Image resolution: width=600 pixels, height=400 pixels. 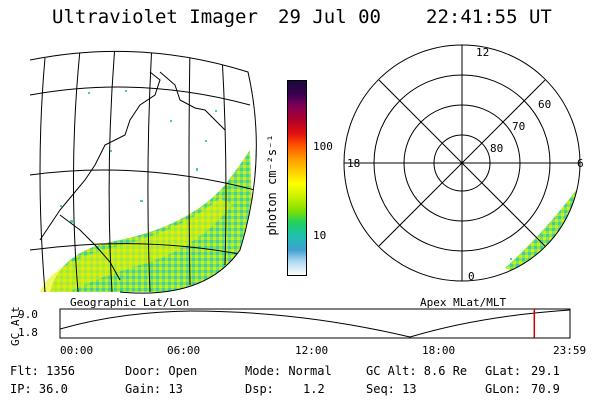 What do you see at coordinates (545, 104) in the screenshot?
I see `lat-label-60: 60` at bounding box center [545, 104].